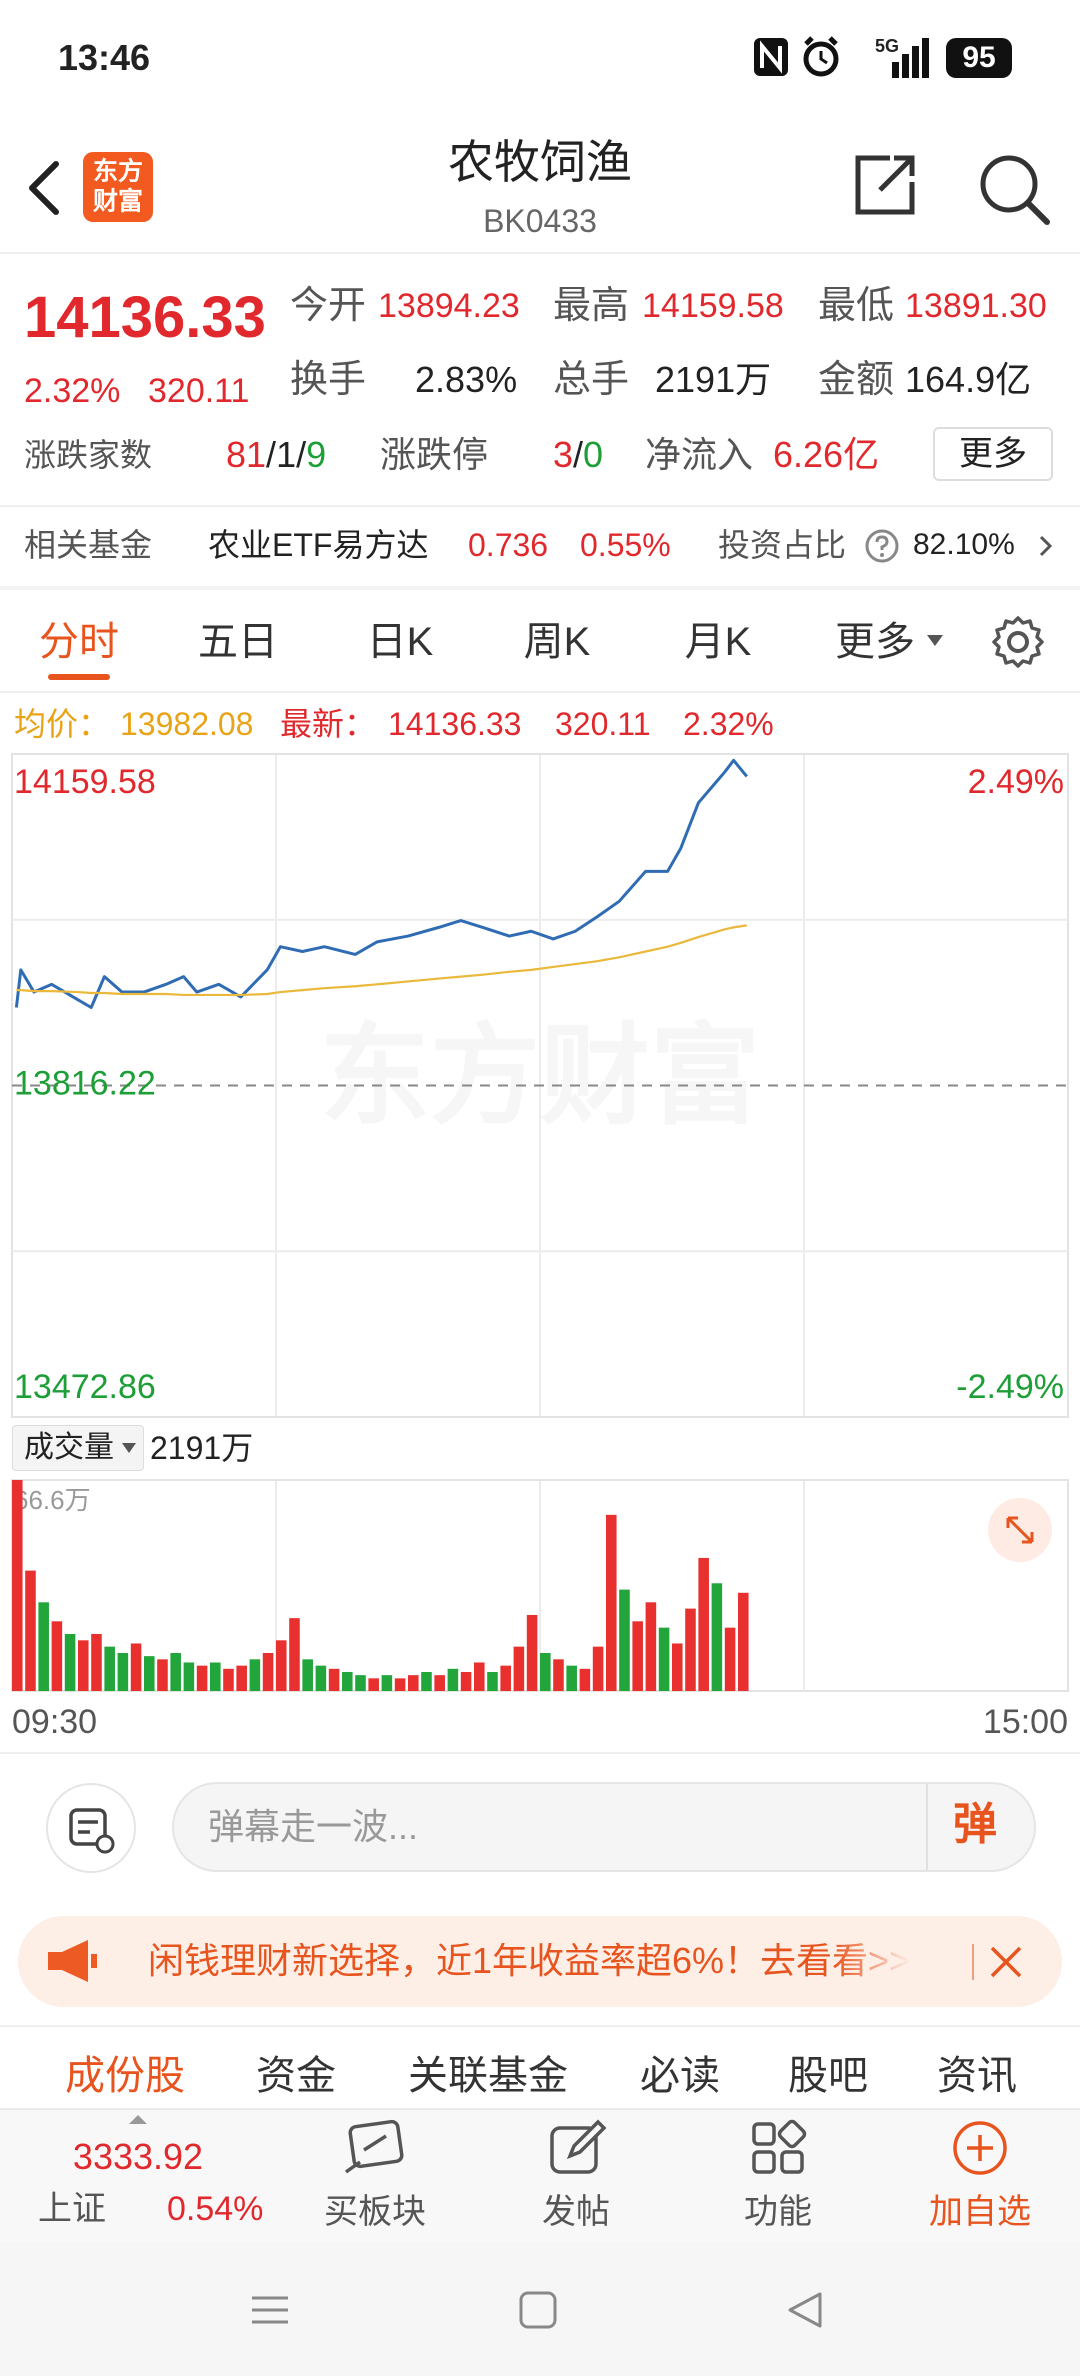  I want to click on price-line, so click(381, 884).